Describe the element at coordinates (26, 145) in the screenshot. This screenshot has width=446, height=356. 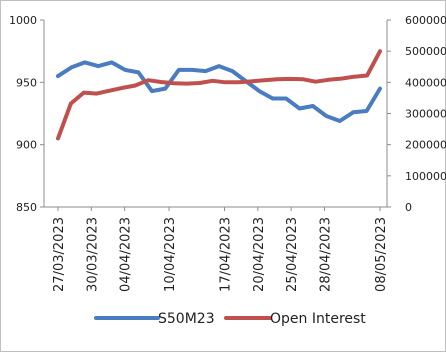
I see `left-tick-label: 900` at that location.